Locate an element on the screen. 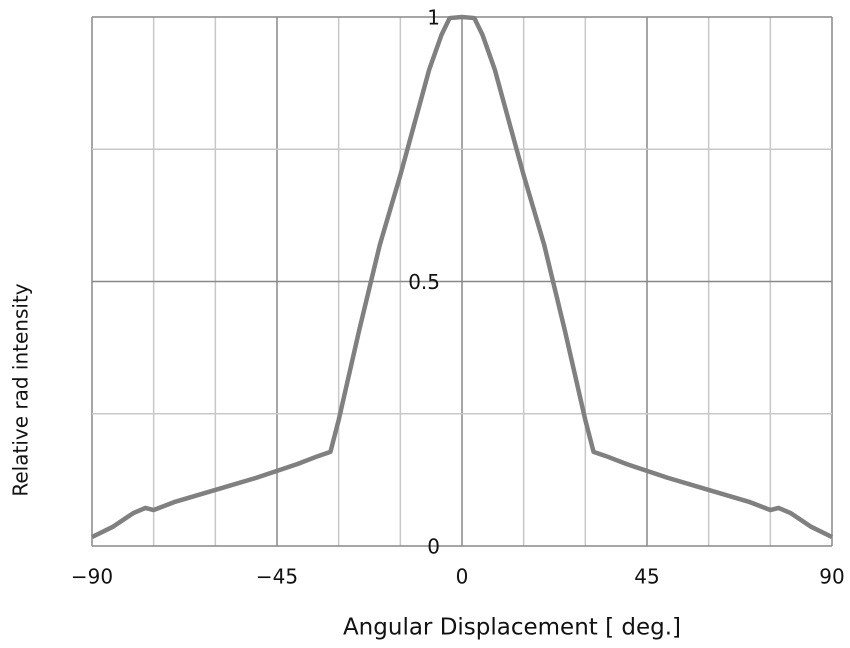 Image resolution: width=850 pixels, height=648 pixels. x-tick-label: 0 is located at coordinates (462, 577).